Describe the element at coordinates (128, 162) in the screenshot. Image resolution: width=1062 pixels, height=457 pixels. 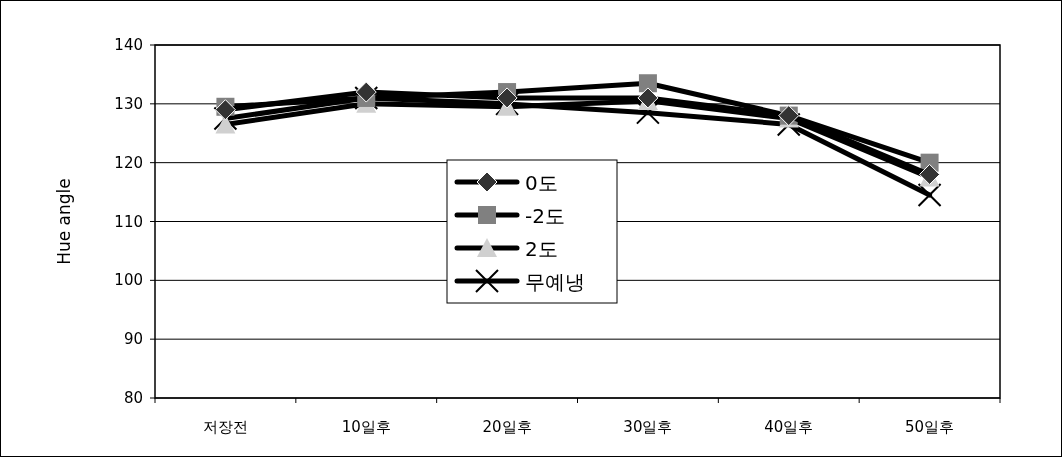
I see `y-tick-label: 120` at that location.